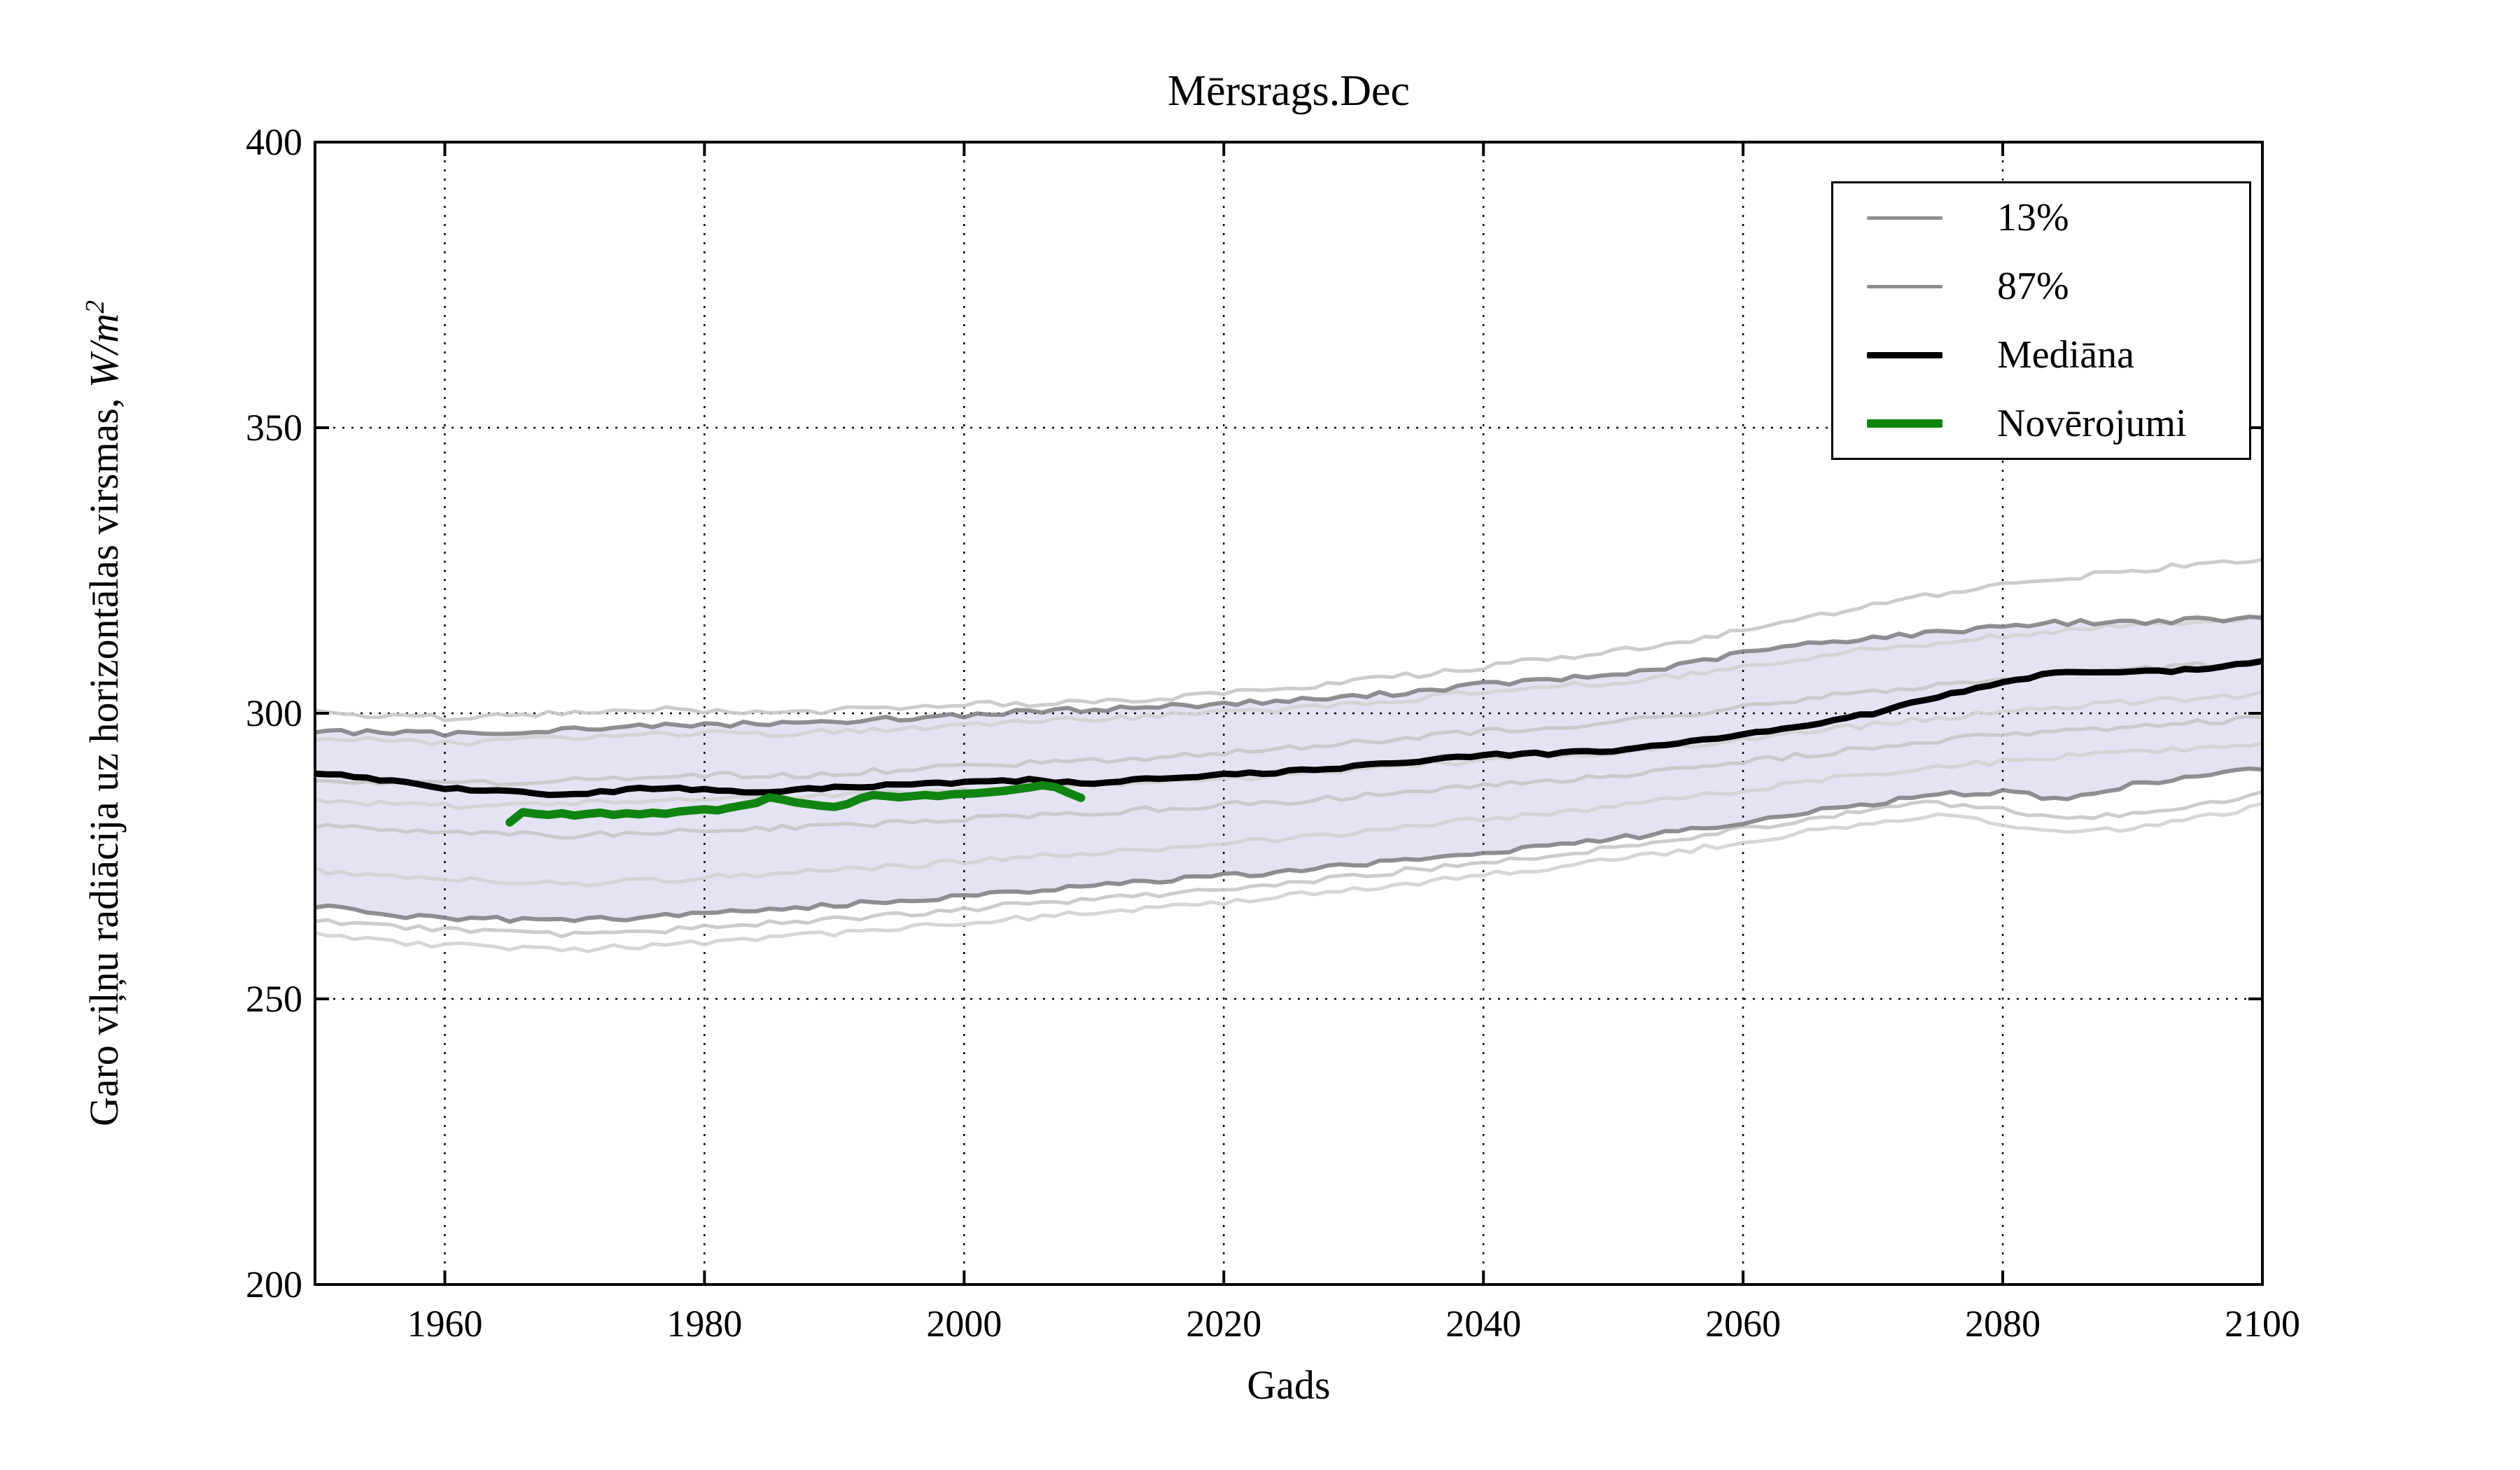 The image size is (2520, 1470). Describe the element at coordinates (2033, 286) in the screenshot. I see `legend-label-1: 87%` at that location.